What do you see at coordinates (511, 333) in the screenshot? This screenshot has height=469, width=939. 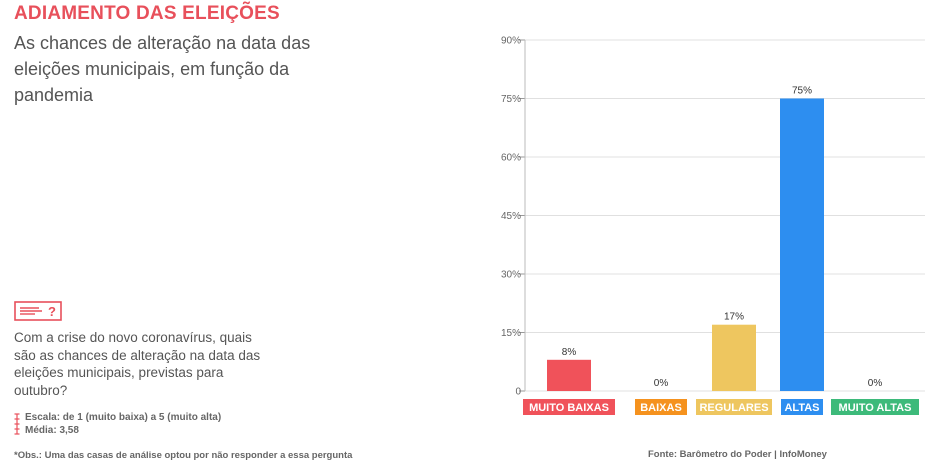 I see `y-tick-label: 15%` at bounding box center [511, 333].